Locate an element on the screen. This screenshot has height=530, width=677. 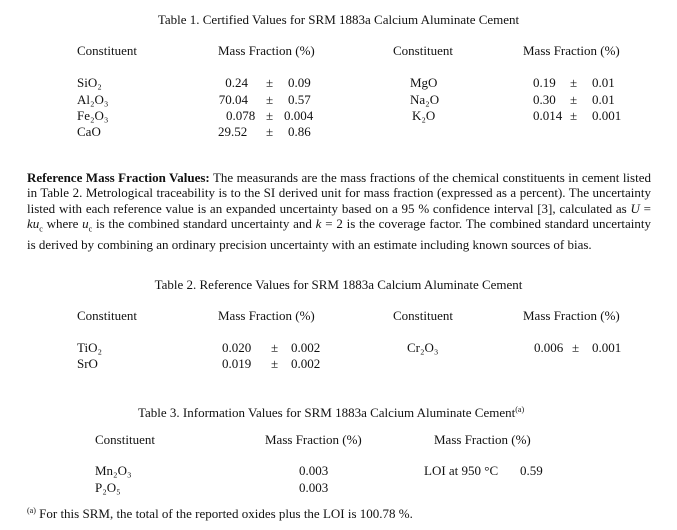
symbol-k: k is located at coordinates (318, 224).